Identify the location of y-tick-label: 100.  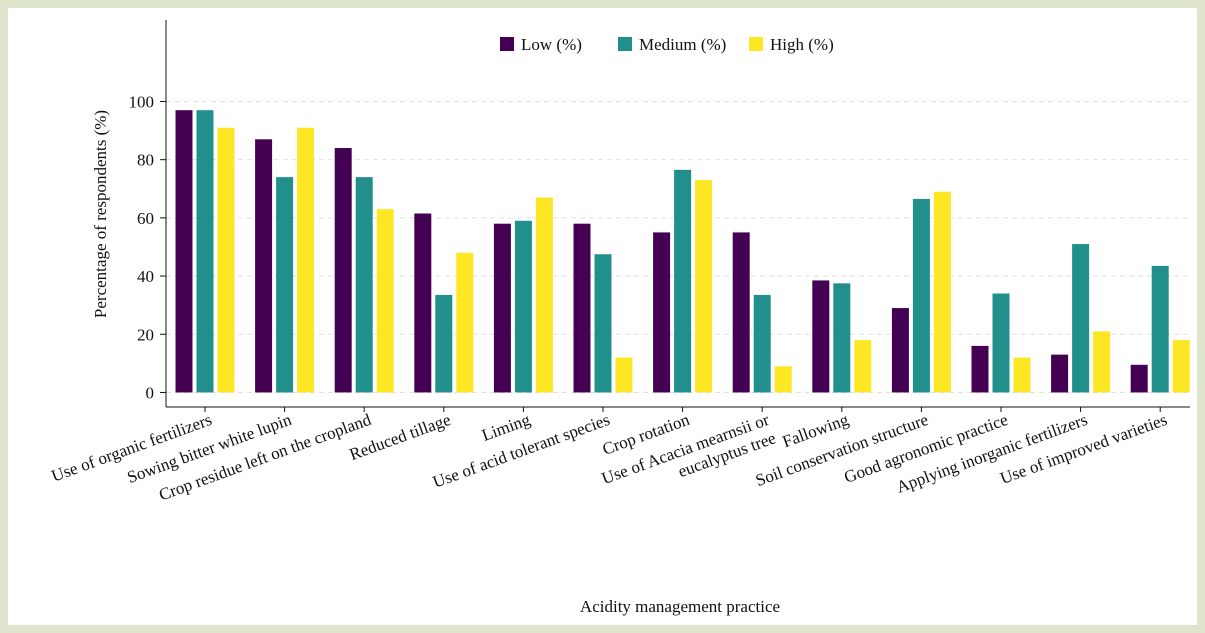
(142, 101).